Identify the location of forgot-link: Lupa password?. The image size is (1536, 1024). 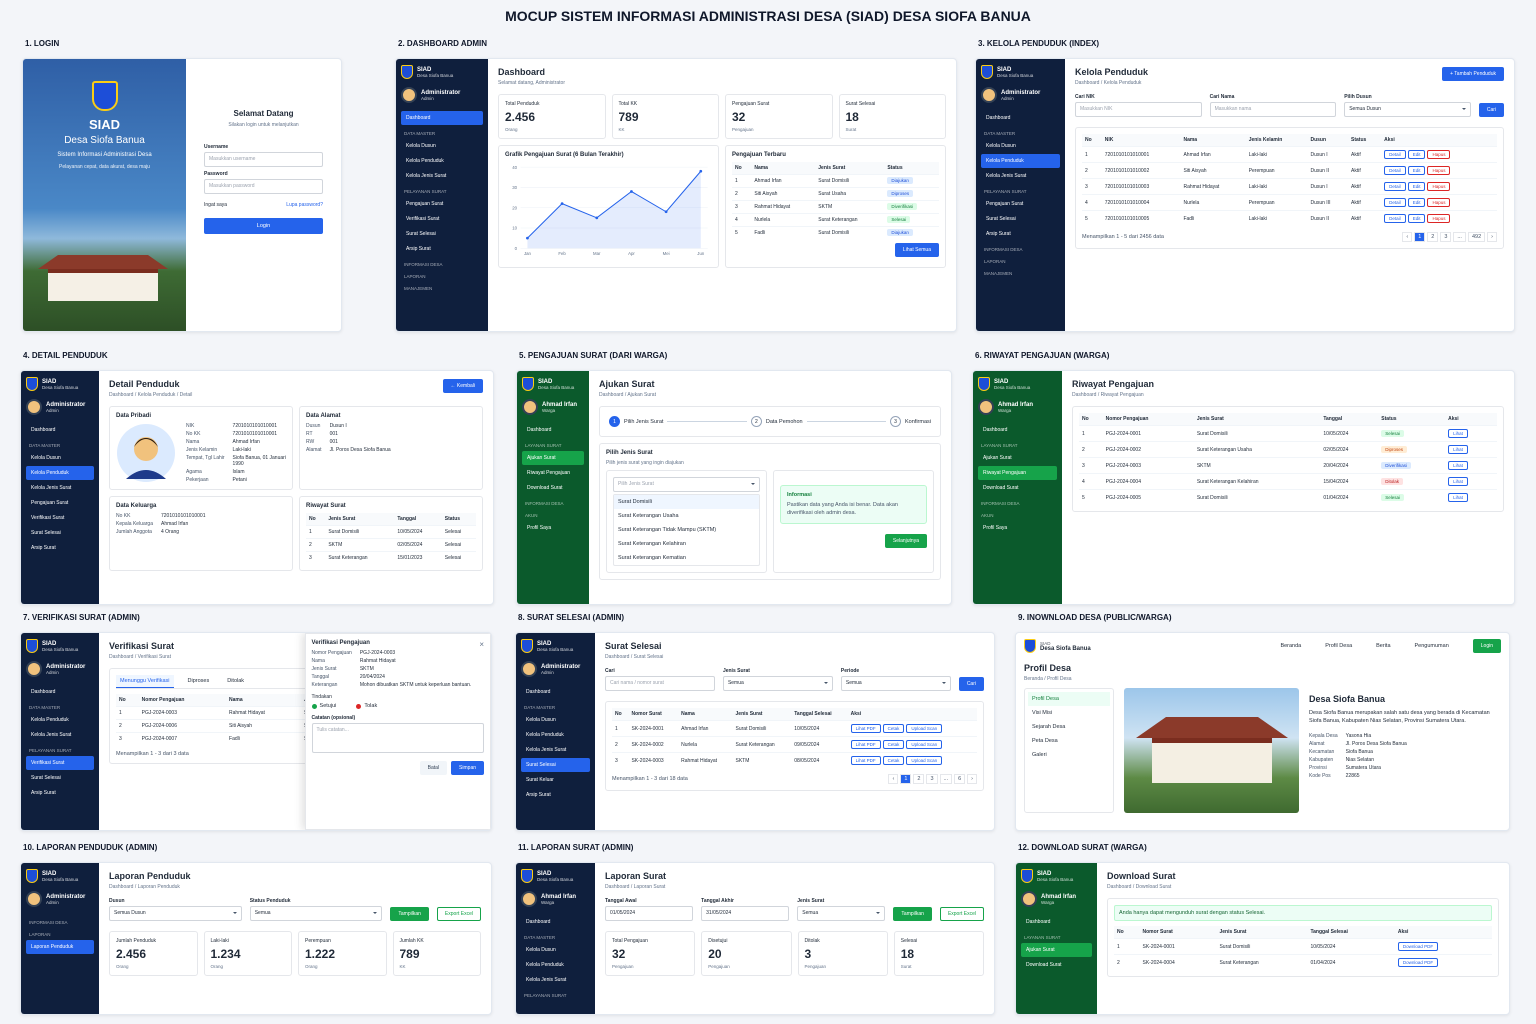
(304, 205).